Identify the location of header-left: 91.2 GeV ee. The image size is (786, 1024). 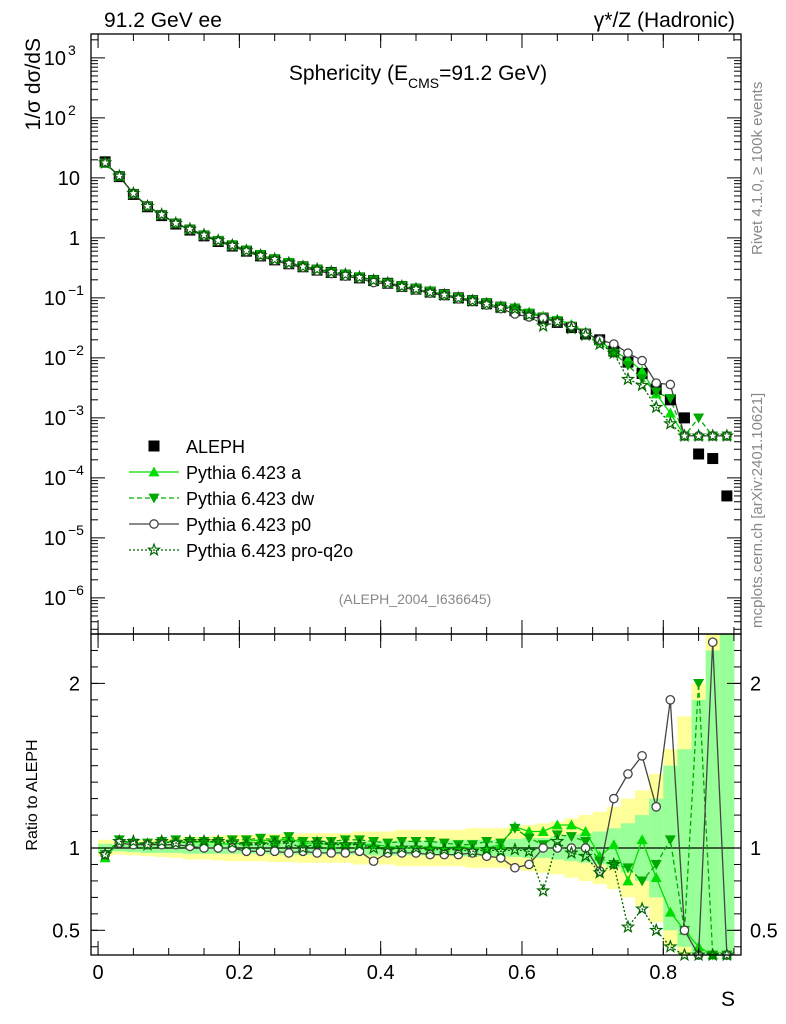
(163, 20).